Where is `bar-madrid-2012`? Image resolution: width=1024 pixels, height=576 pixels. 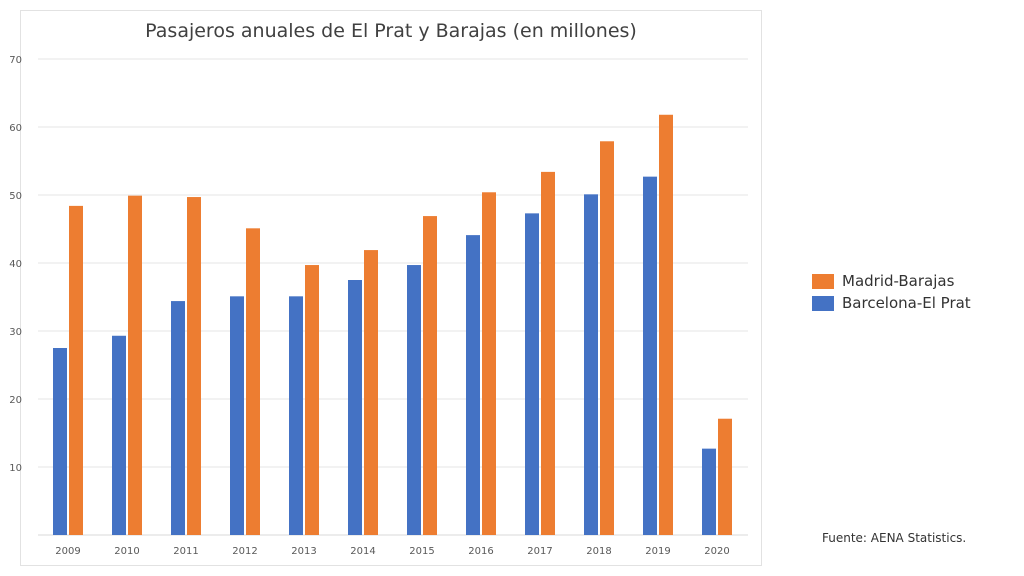 bar-madrid-2012 is located at coordinates (253, 381).